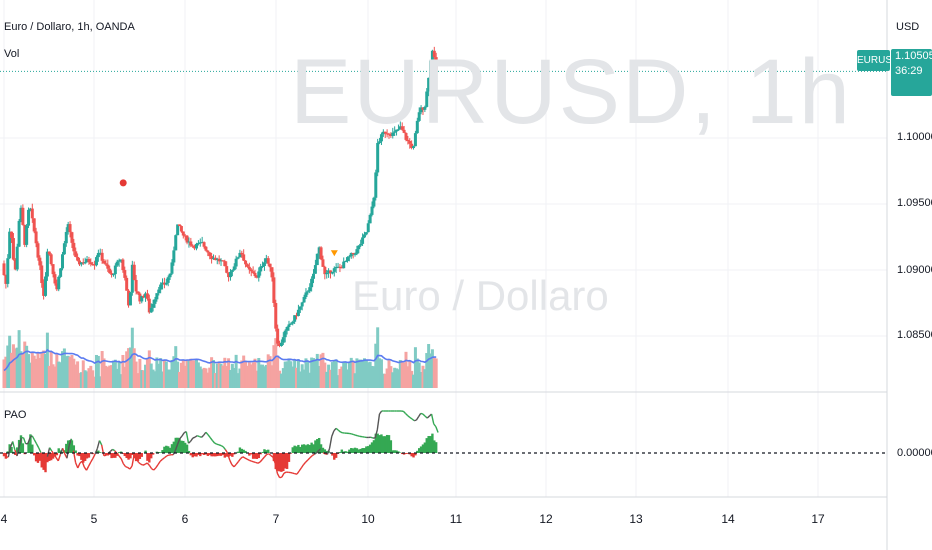 The height and width of the screenshot is (550, 932). Describe the element at coordinates (914, 203) in the screenshot. I see `y-tick-label: 1.09500` at that location.